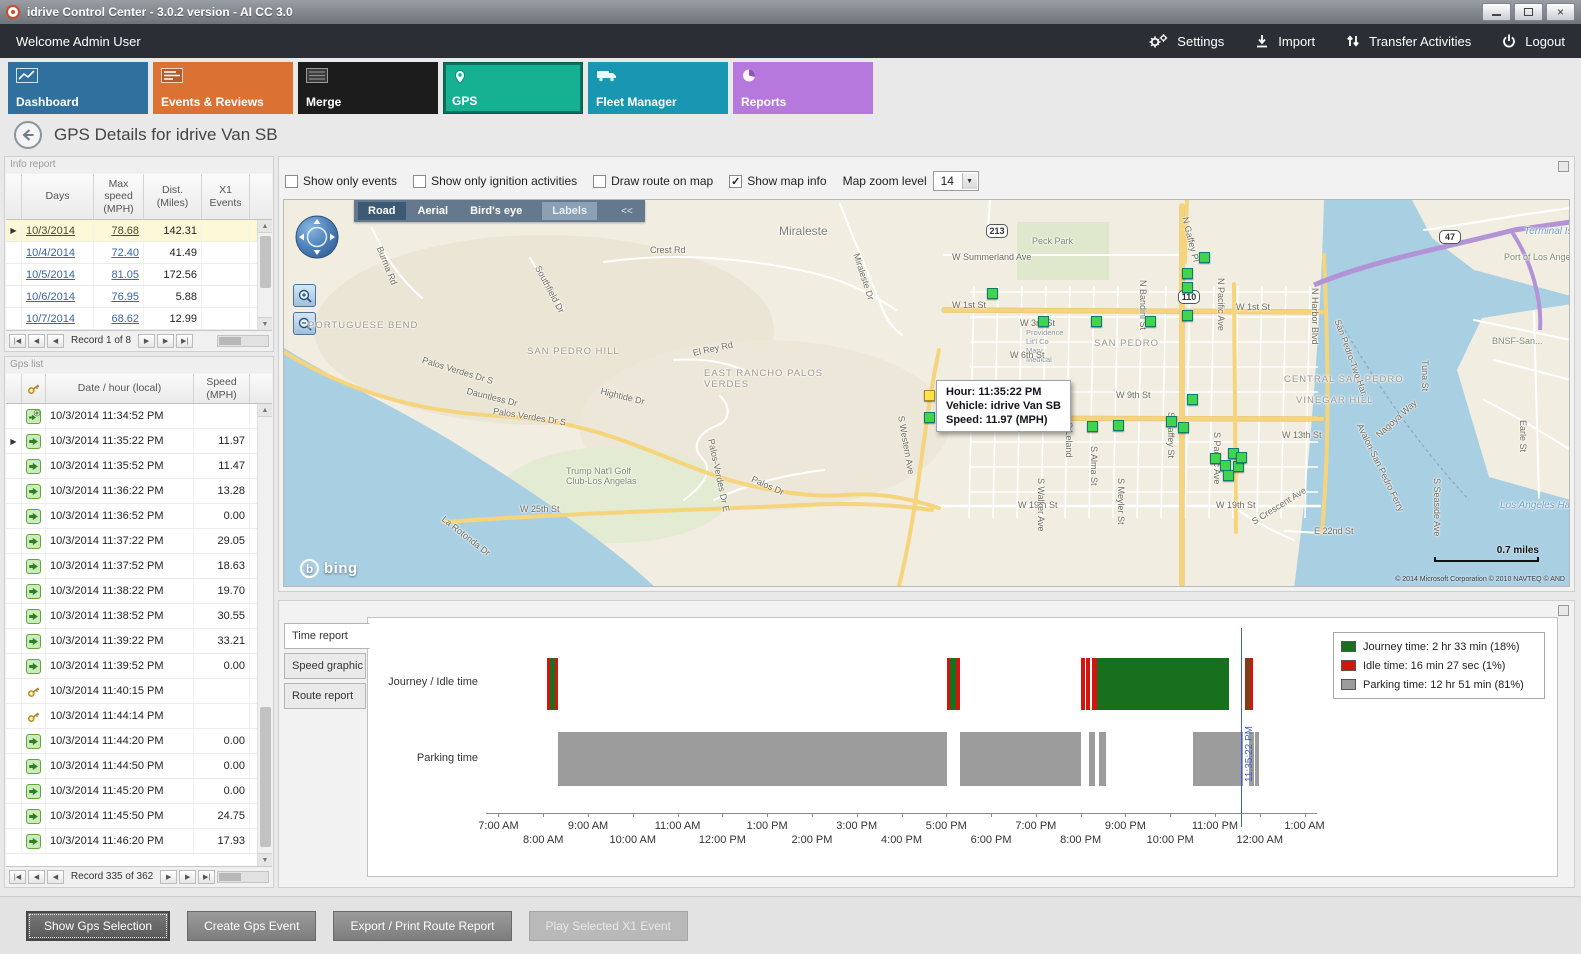  Describe the element at coordinates (139, 816) in the screenshot. I see `gps-list-row: 10/3/2014 11:45:50 PM 24.75` at that location.